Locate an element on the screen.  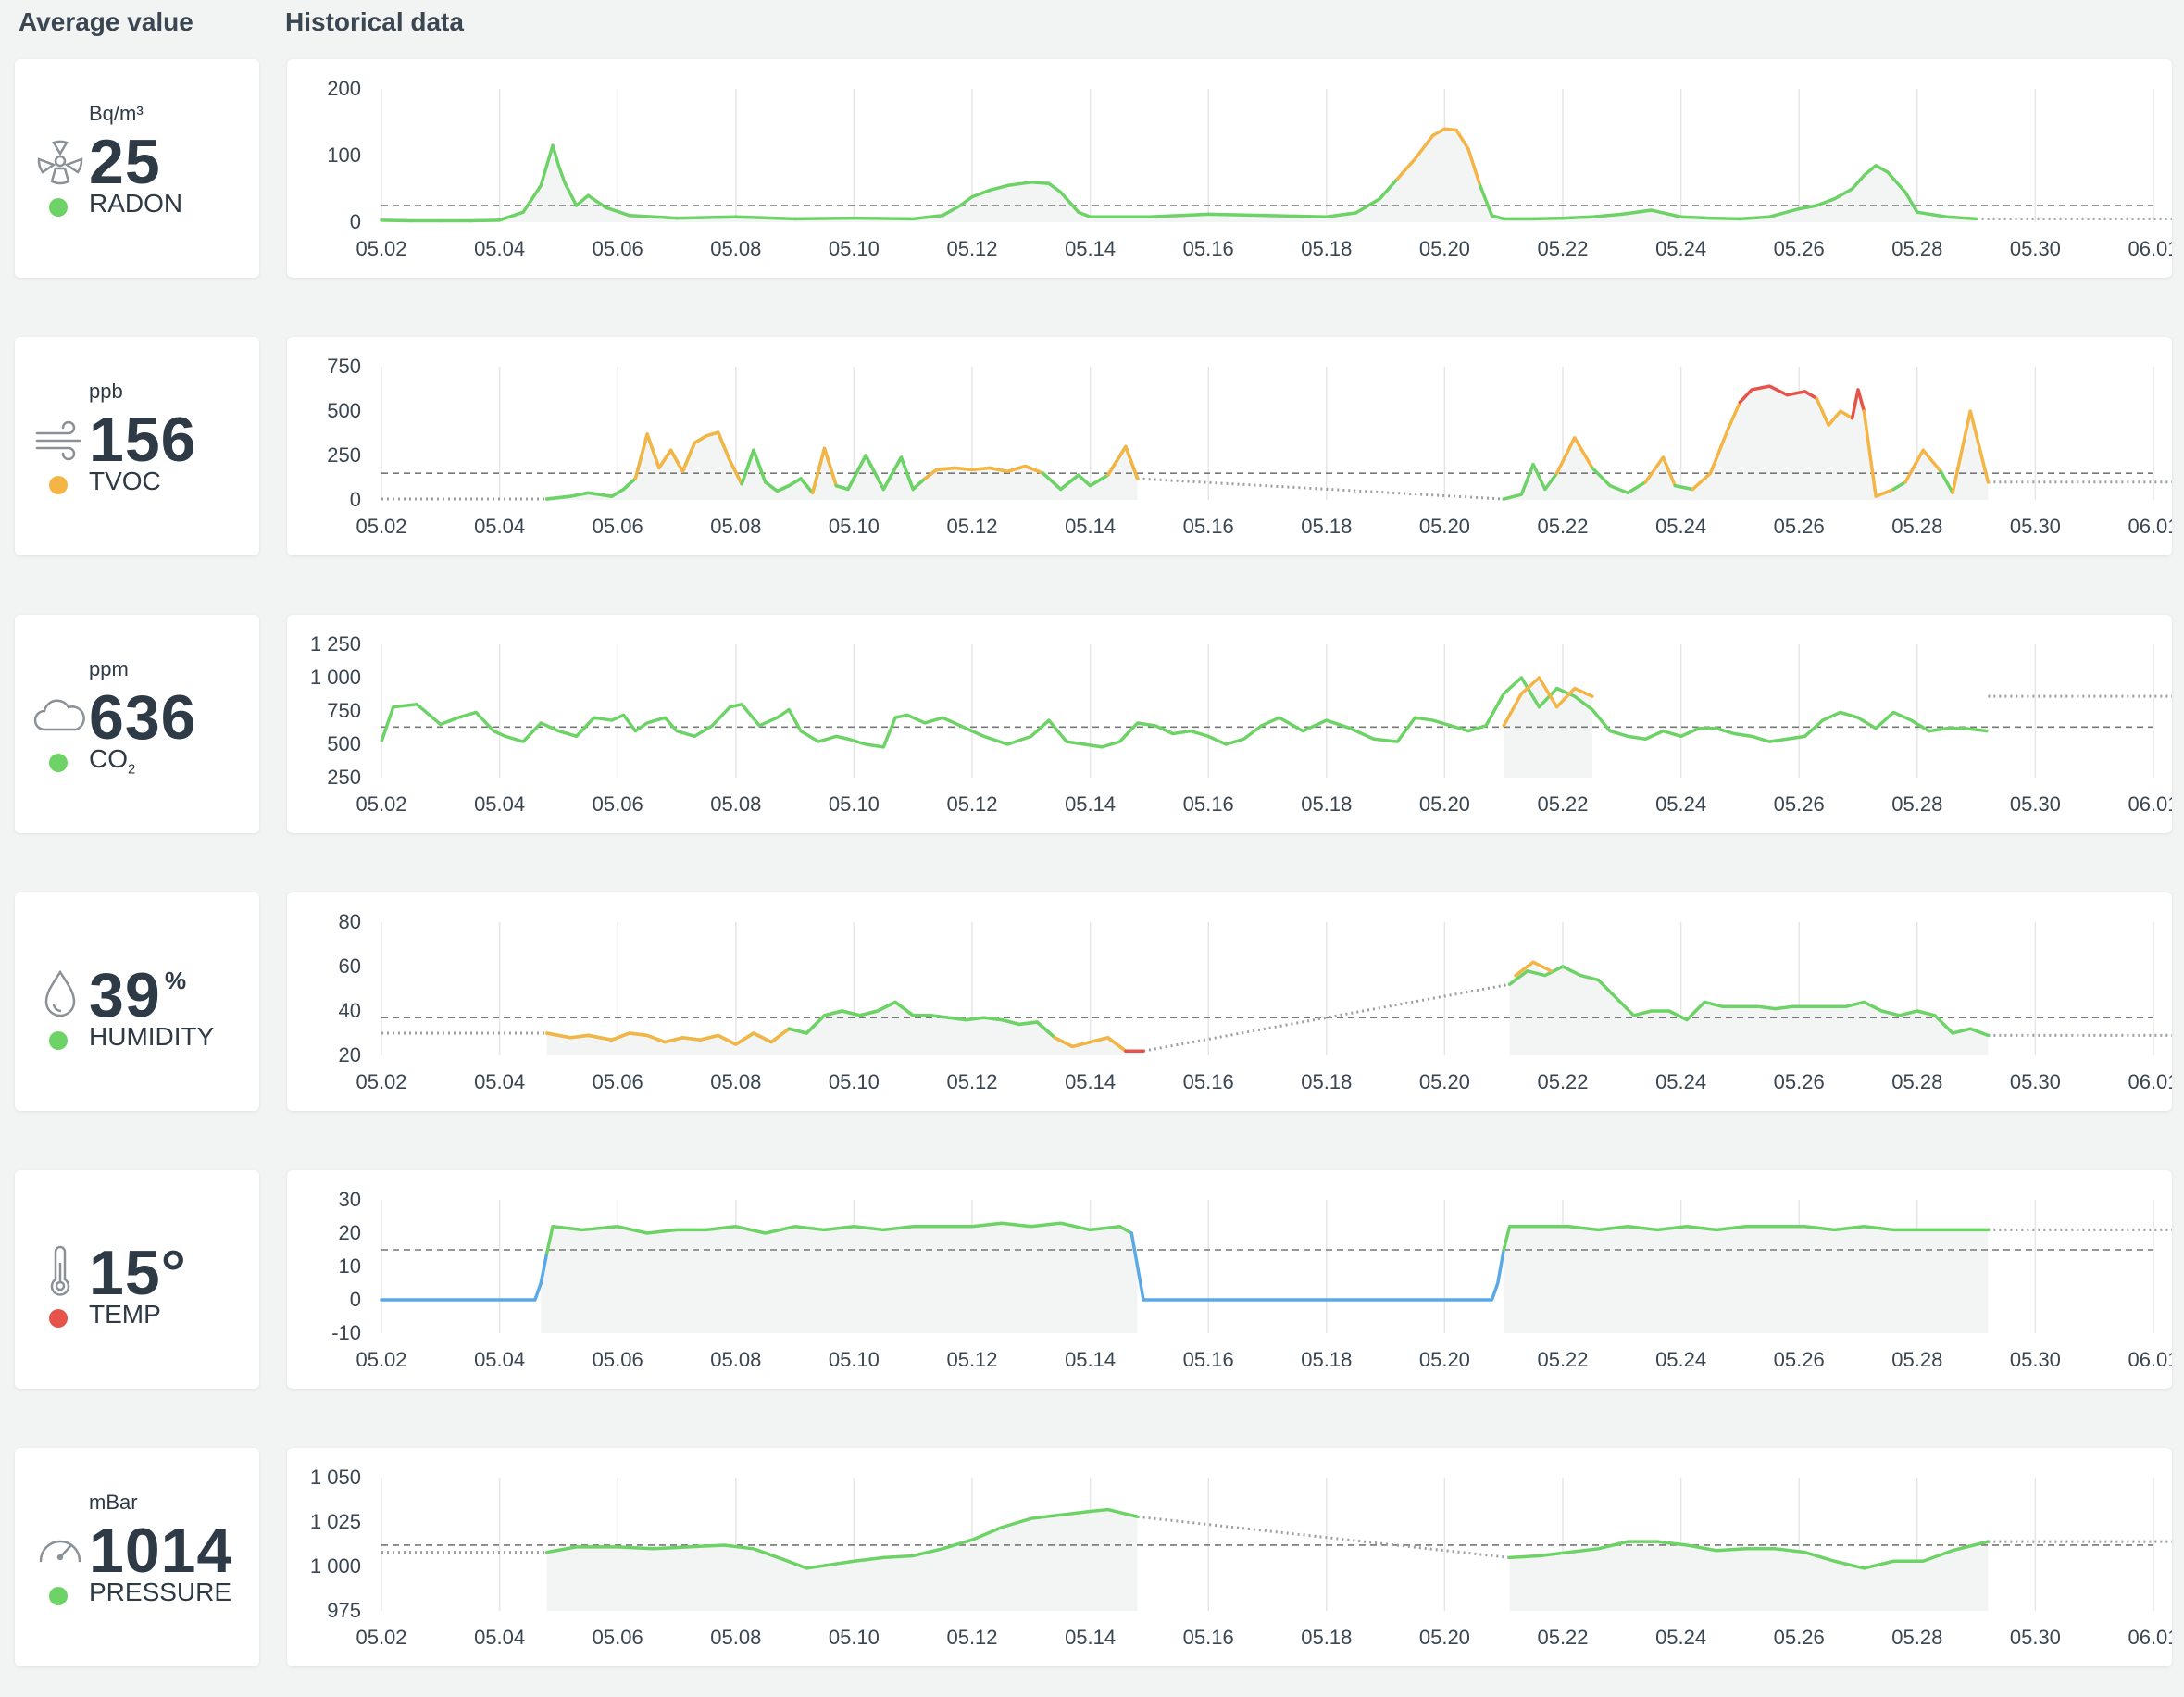
y-tick-label: 0 is located at coordinates (355, 499).